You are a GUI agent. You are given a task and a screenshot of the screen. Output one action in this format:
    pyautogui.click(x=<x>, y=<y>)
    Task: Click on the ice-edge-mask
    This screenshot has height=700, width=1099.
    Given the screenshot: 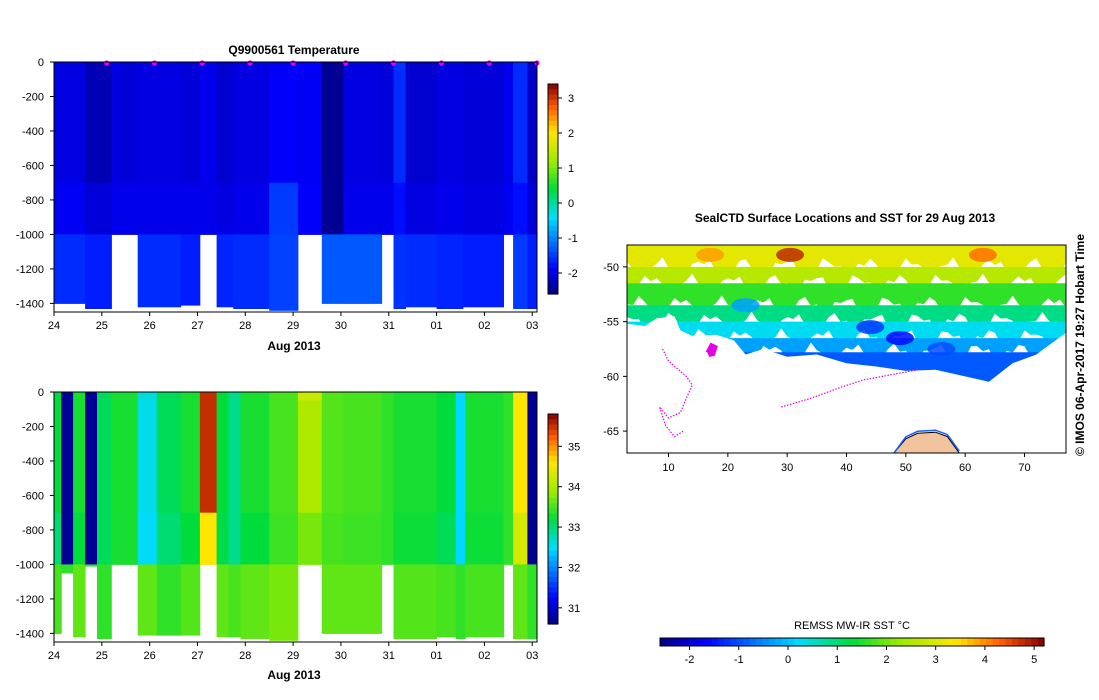 What is the action you would take?
    pyautogui.click(x=846, y=384)
    